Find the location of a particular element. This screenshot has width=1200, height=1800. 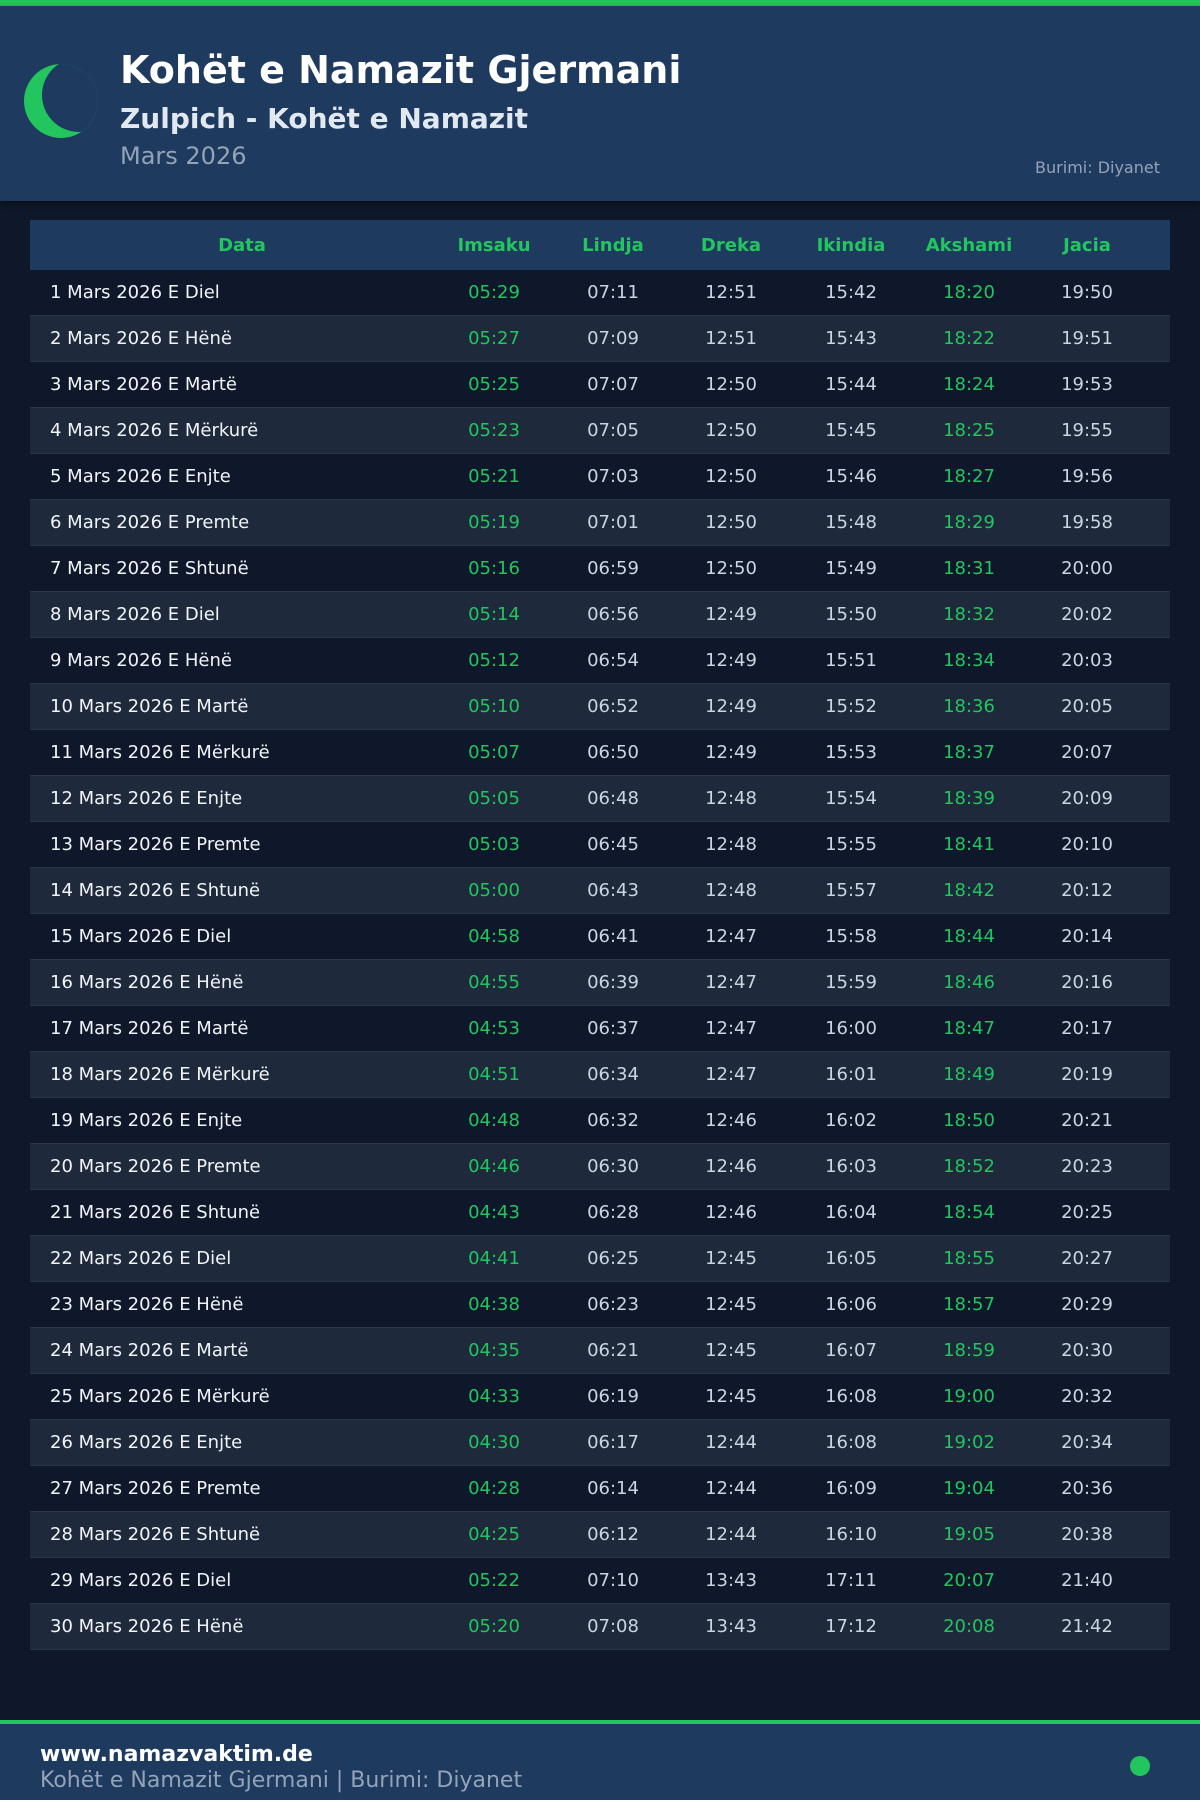

dreka-cell: 12:48 is located at coordinates (731, 798).